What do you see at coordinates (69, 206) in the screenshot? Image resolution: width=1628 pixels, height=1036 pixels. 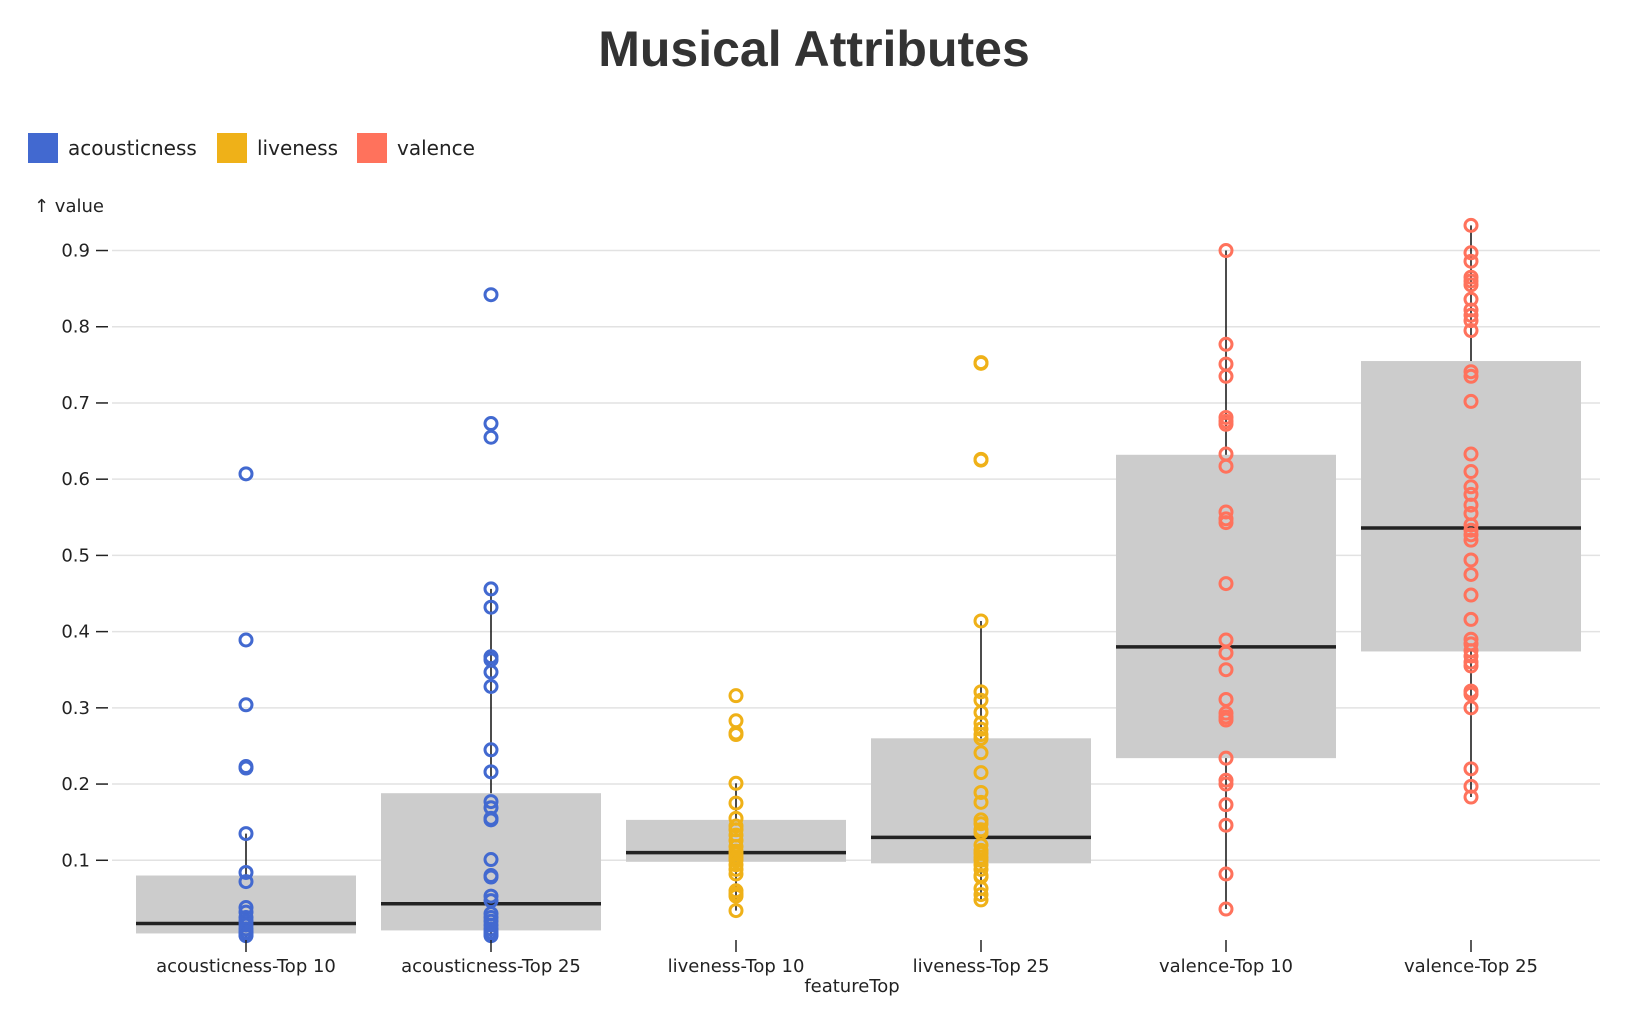 I see `y-axis-label: ↑ value` at bounding box center [69, 206].